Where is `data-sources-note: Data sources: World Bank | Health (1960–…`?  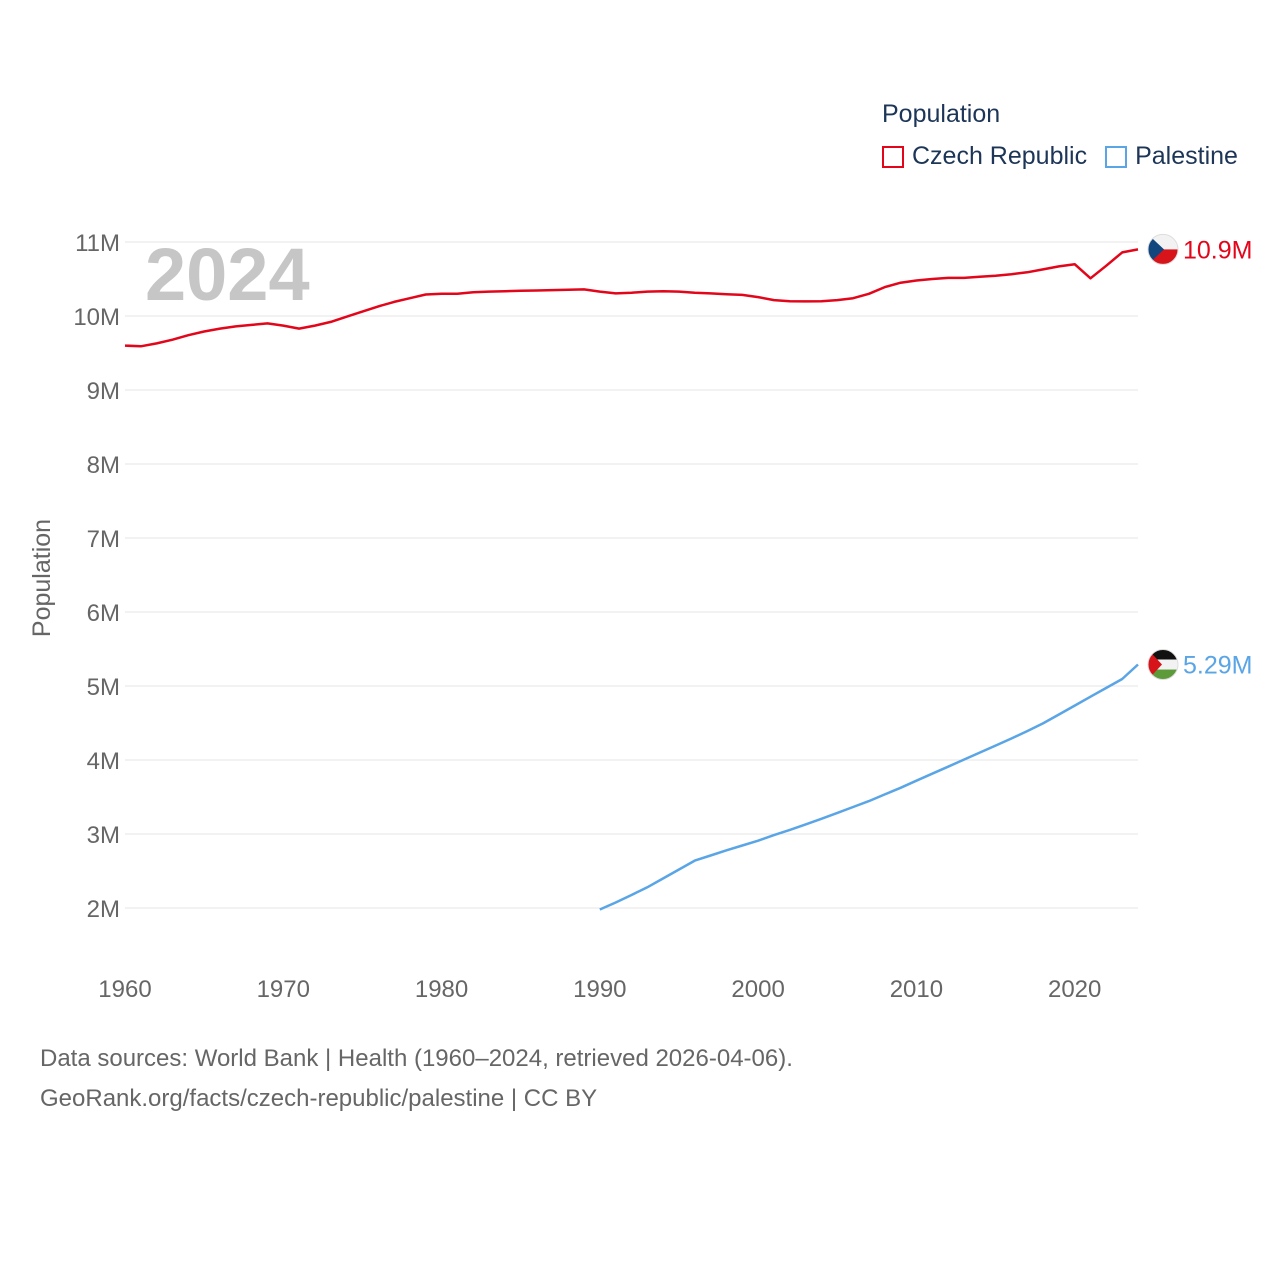
data-sources-note: Data sources: World Bank | Health (1960–… is located at coordinates (416, 1058).